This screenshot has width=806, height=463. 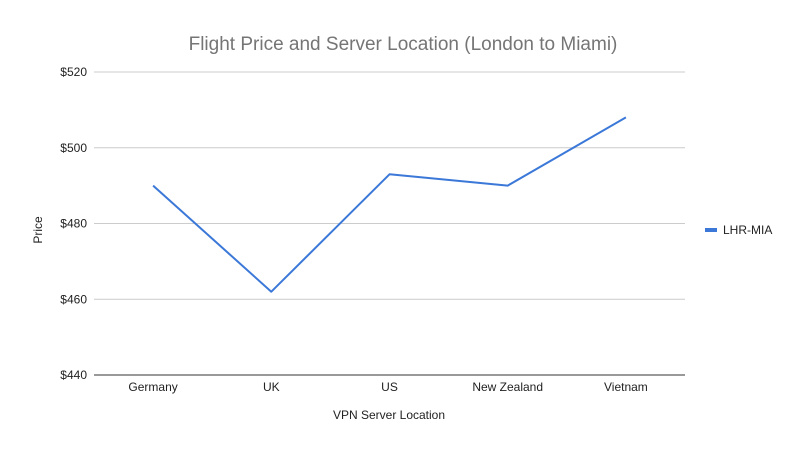 What do you see at coordinates (389, 415) in the screenshot?
I see `x-axis-label: VPN Server Location` at bounding box center [389, 415].